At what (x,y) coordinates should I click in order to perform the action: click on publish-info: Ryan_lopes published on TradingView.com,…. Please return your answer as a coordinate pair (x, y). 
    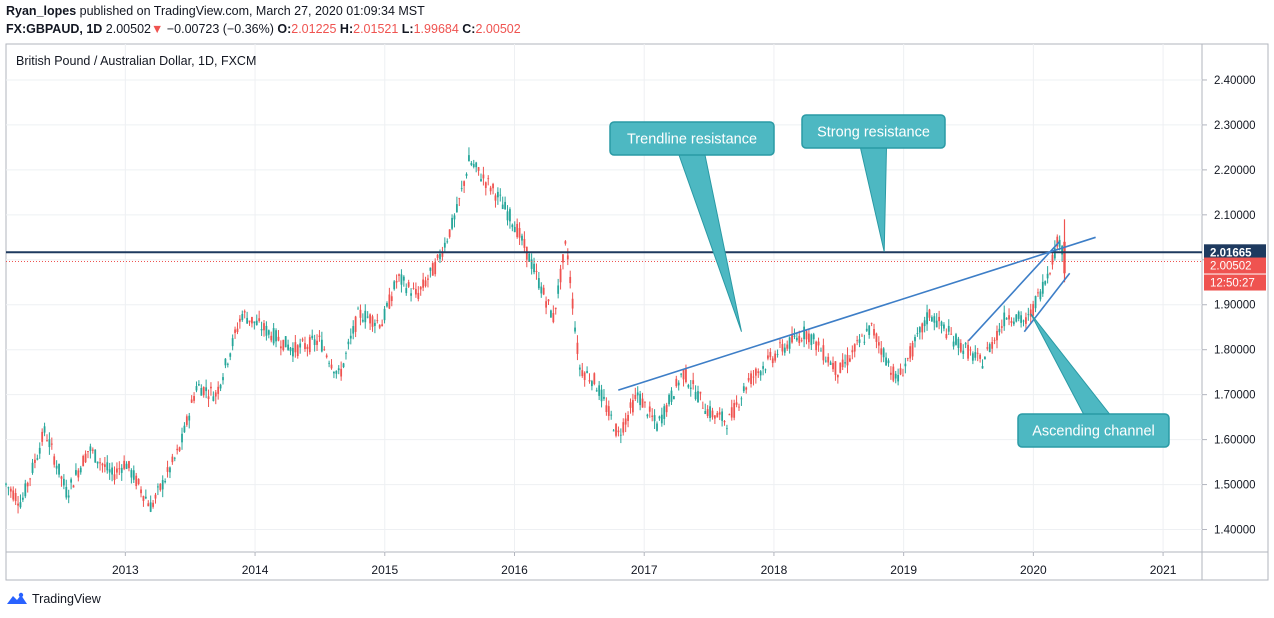
    Looking at the image, I should click on (215, 11).